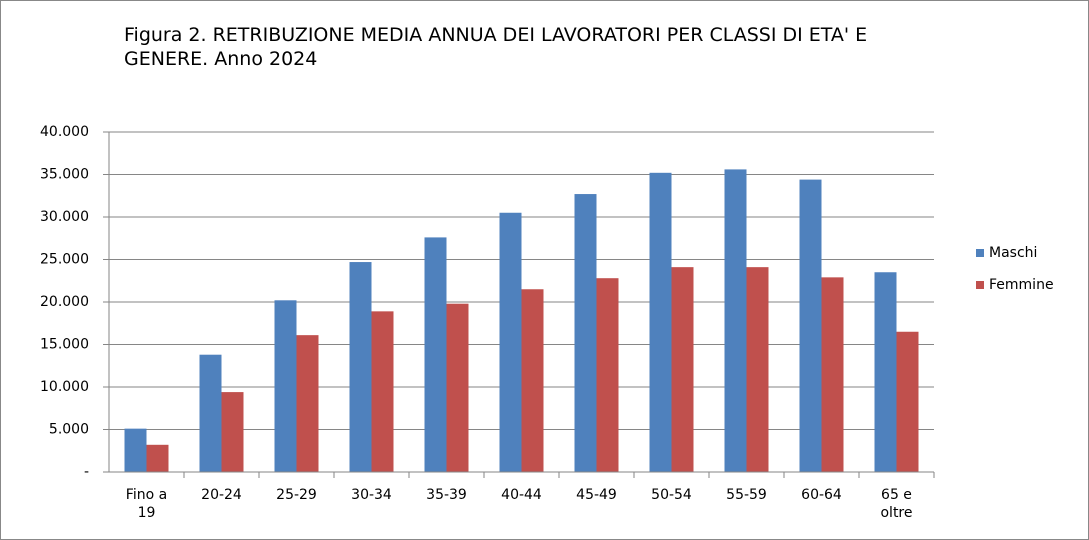 The image size is (1089, 540). Describe the element at coordinates (1021, 285) in the screenshot. I see `legend-label: Femmine` at that location.